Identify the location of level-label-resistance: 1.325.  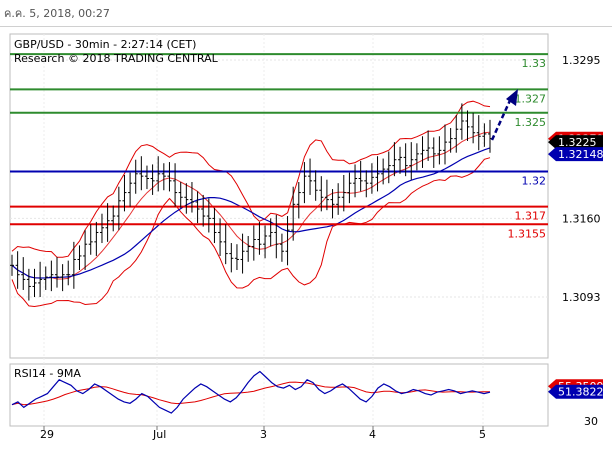
(531, 122).